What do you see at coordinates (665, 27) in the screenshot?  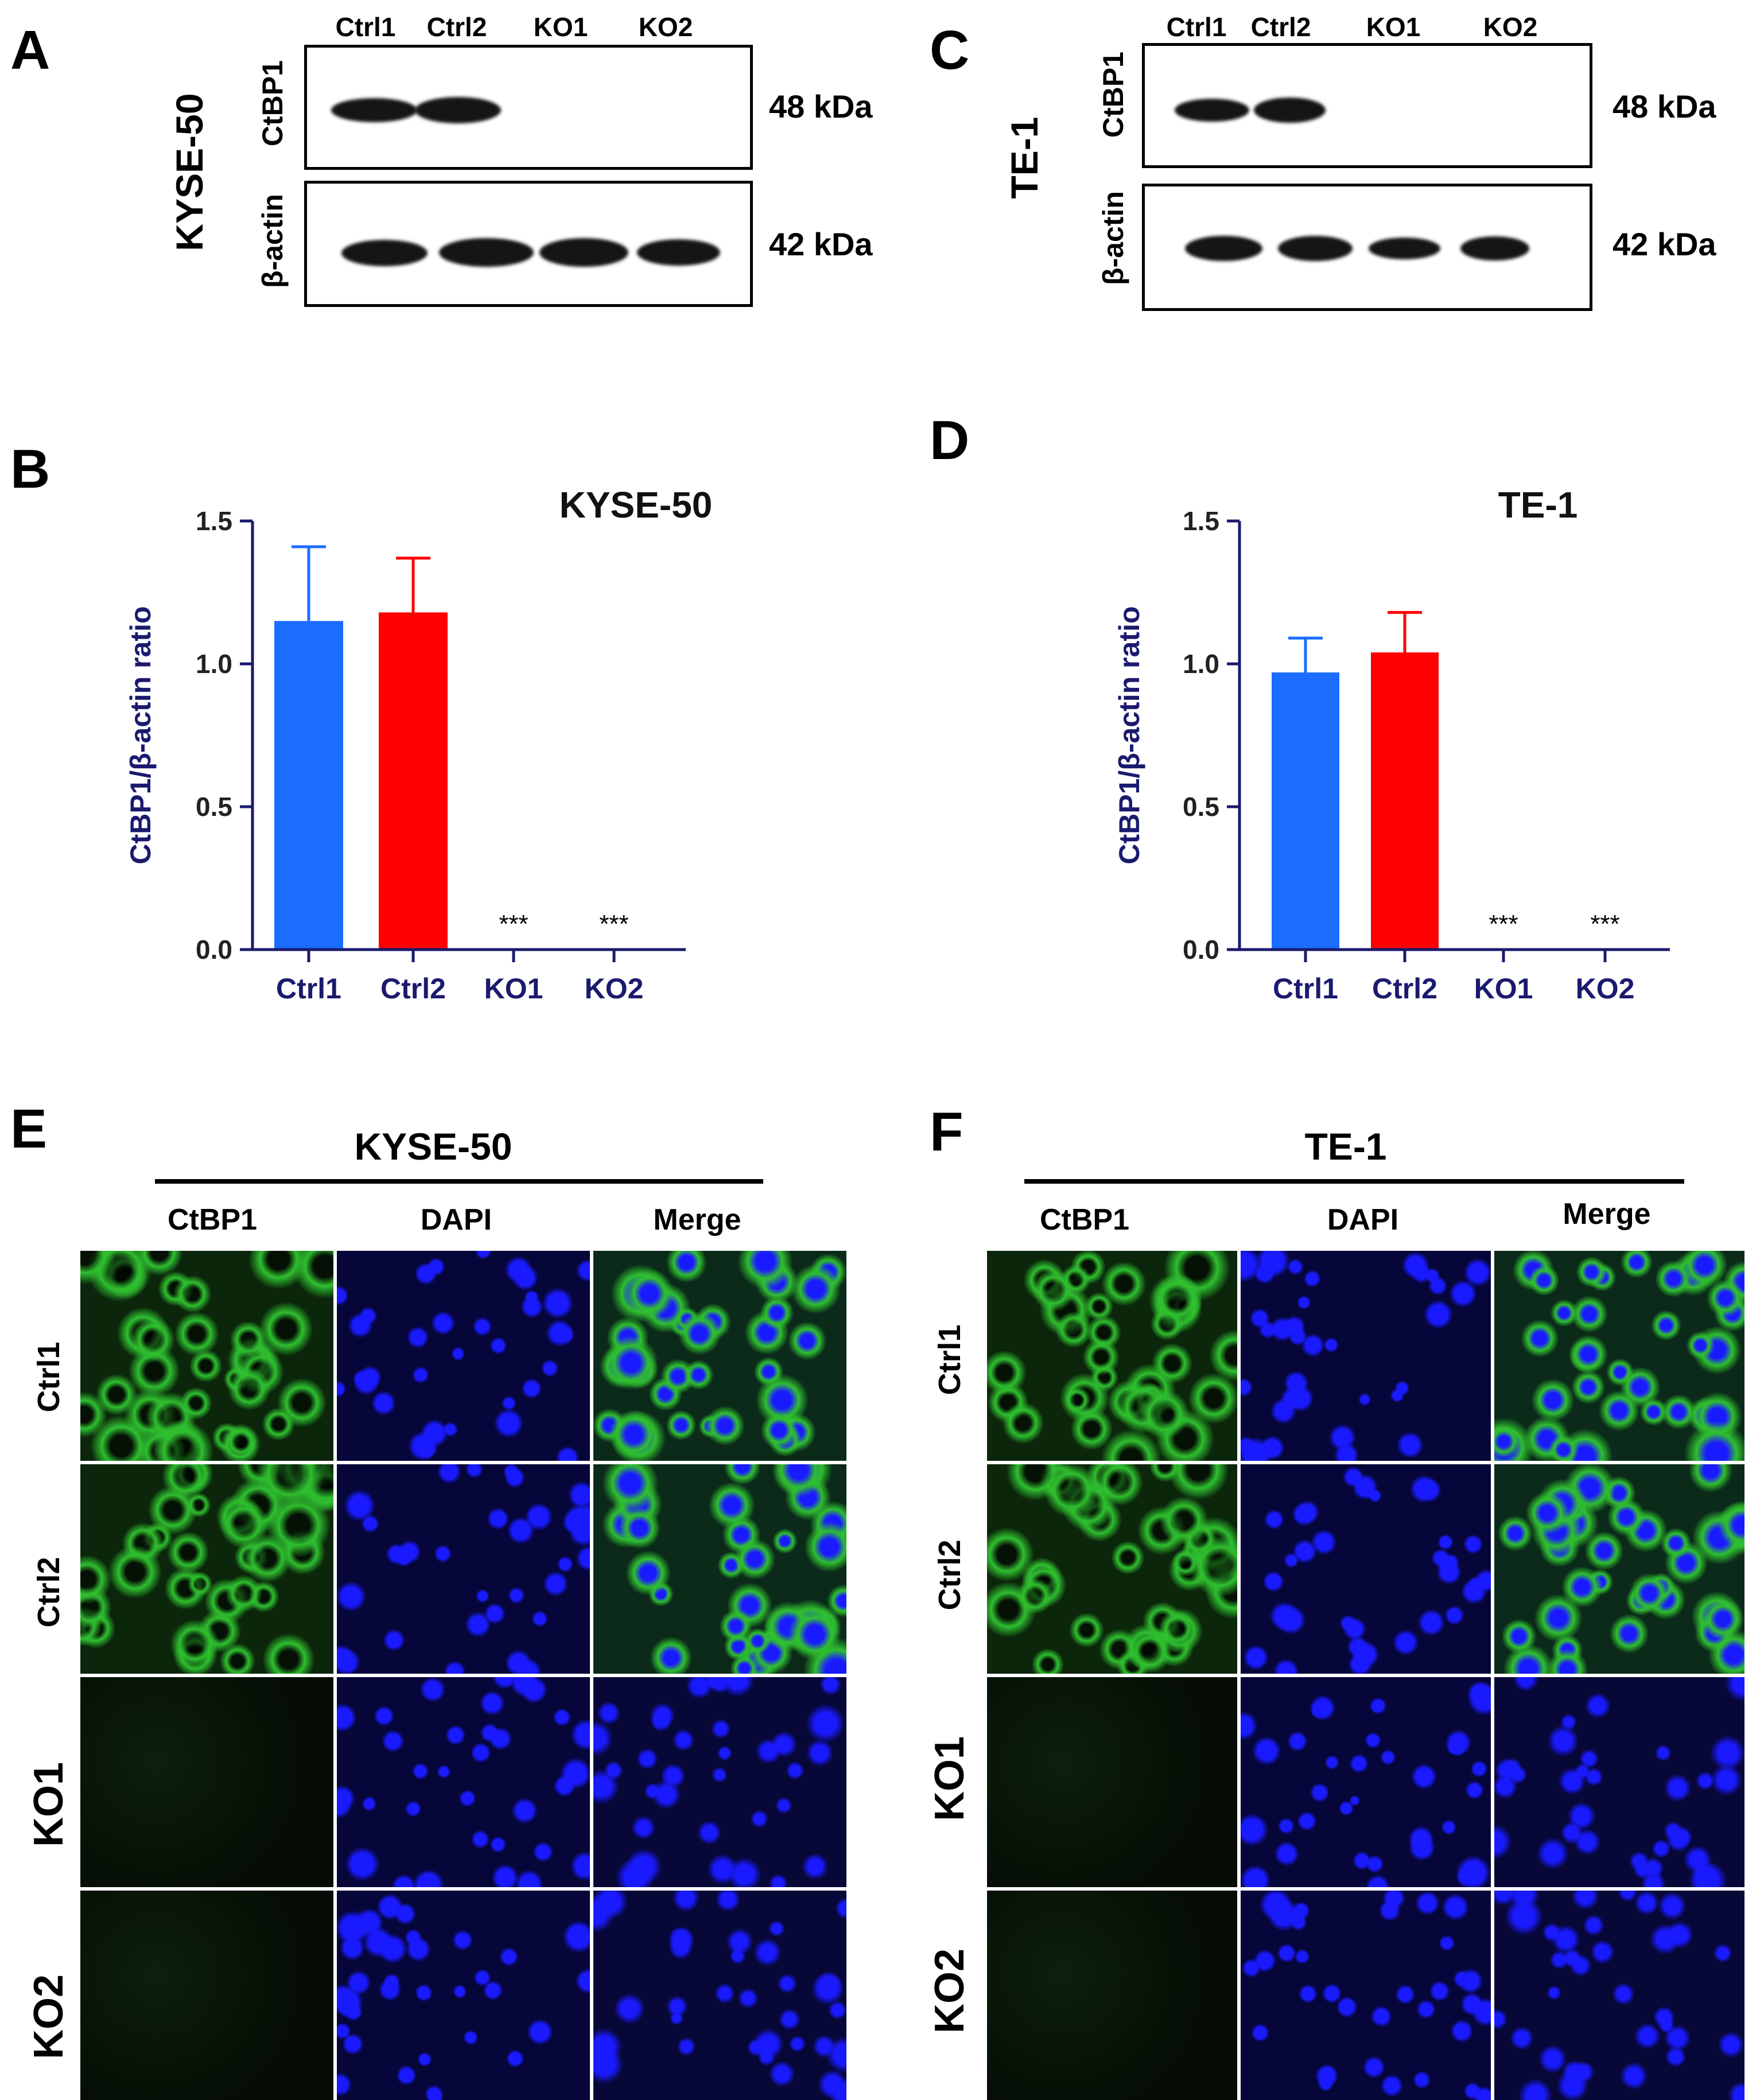 I see `blot-a-lane-4: KO2` at bounding box center [665, 27].